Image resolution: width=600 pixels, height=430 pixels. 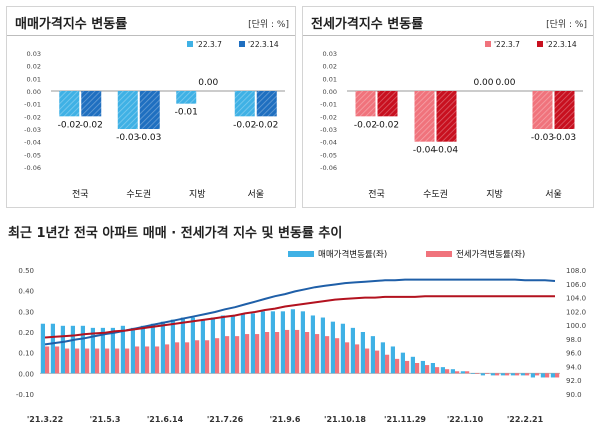 I want to click on jeonse-change-unit: [단위 : %], so click(x=566, y=25).